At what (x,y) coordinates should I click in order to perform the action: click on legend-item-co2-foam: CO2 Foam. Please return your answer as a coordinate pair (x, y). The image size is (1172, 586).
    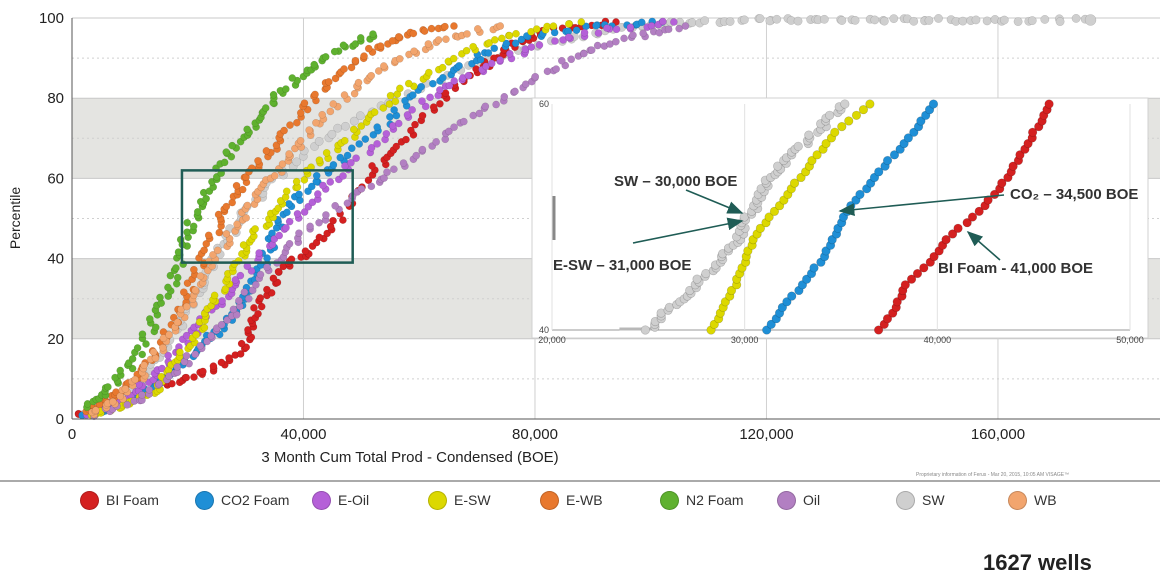
    Looking at the image, I should click on (242, 500).